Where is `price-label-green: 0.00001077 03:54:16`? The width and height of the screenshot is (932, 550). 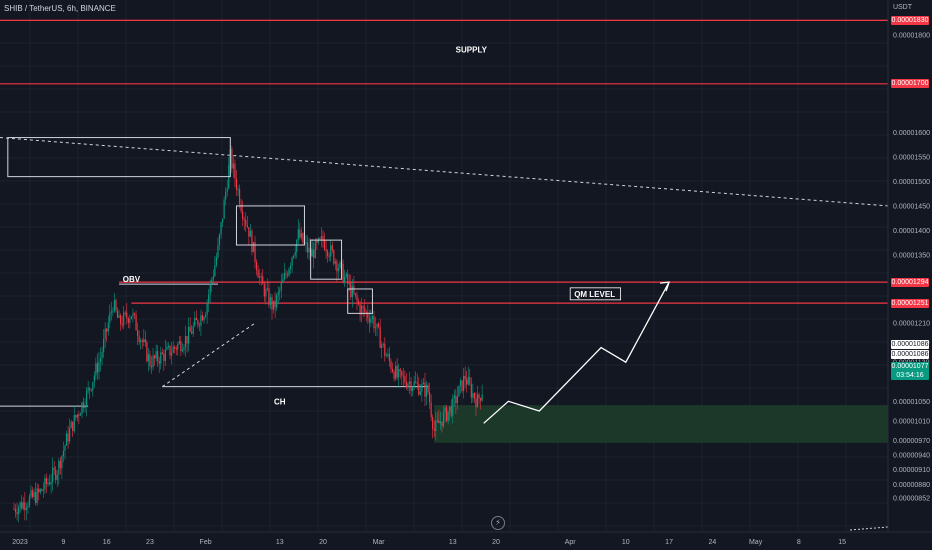
price-label-green: 0.00001077 03:54:16 is located at coordinates (910, 371).